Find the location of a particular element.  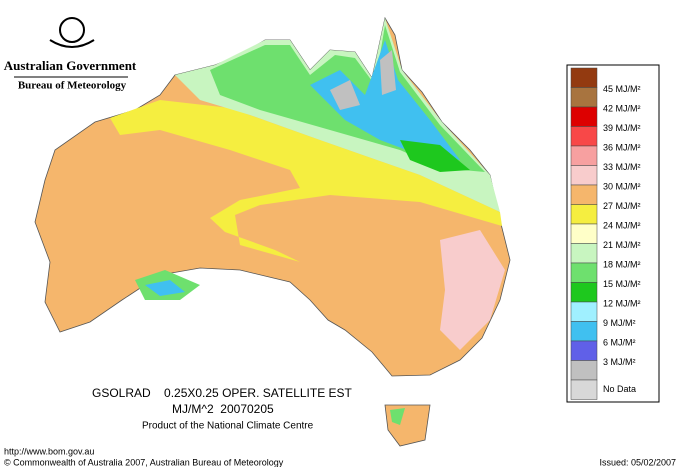

legend-label: 24 MJ/M² is located at coordinates (622, 225).